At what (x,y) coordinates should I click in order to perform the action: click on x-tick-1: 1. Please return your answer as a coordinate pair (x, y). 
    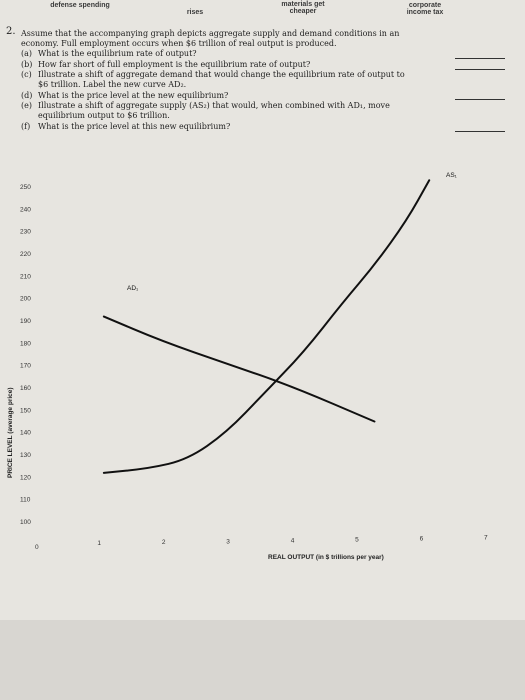
    Looking at the image, I should click on (99, 543).